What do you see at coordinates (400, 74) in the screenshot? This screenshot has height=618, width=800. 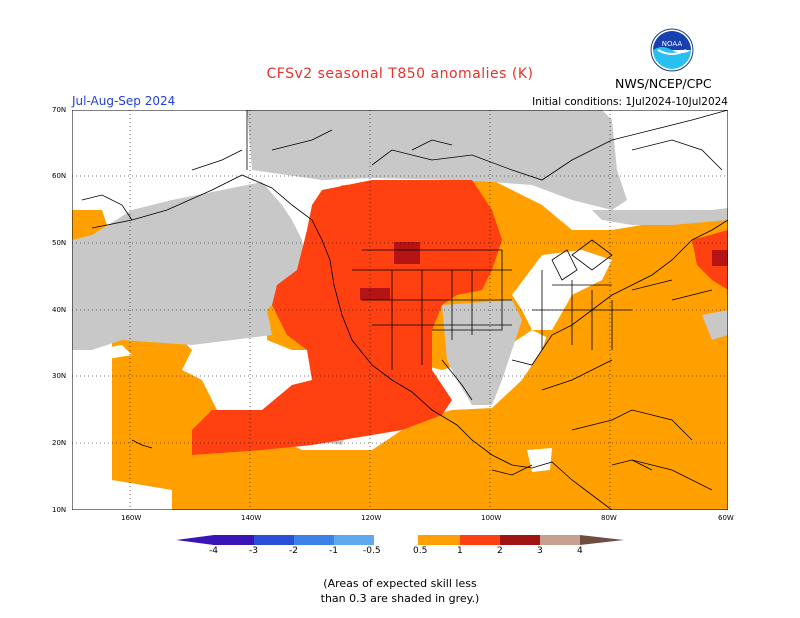 I see `map-title: CFSv2 seasonal T850 anomalies (K)` at bounding box center [400, 74].